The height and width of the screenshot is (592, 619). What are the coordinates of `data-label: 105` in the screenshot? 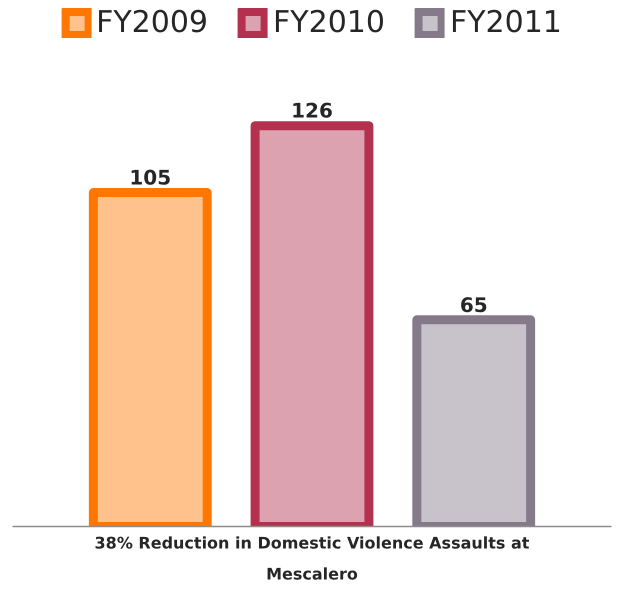 It's located at (150, 178).